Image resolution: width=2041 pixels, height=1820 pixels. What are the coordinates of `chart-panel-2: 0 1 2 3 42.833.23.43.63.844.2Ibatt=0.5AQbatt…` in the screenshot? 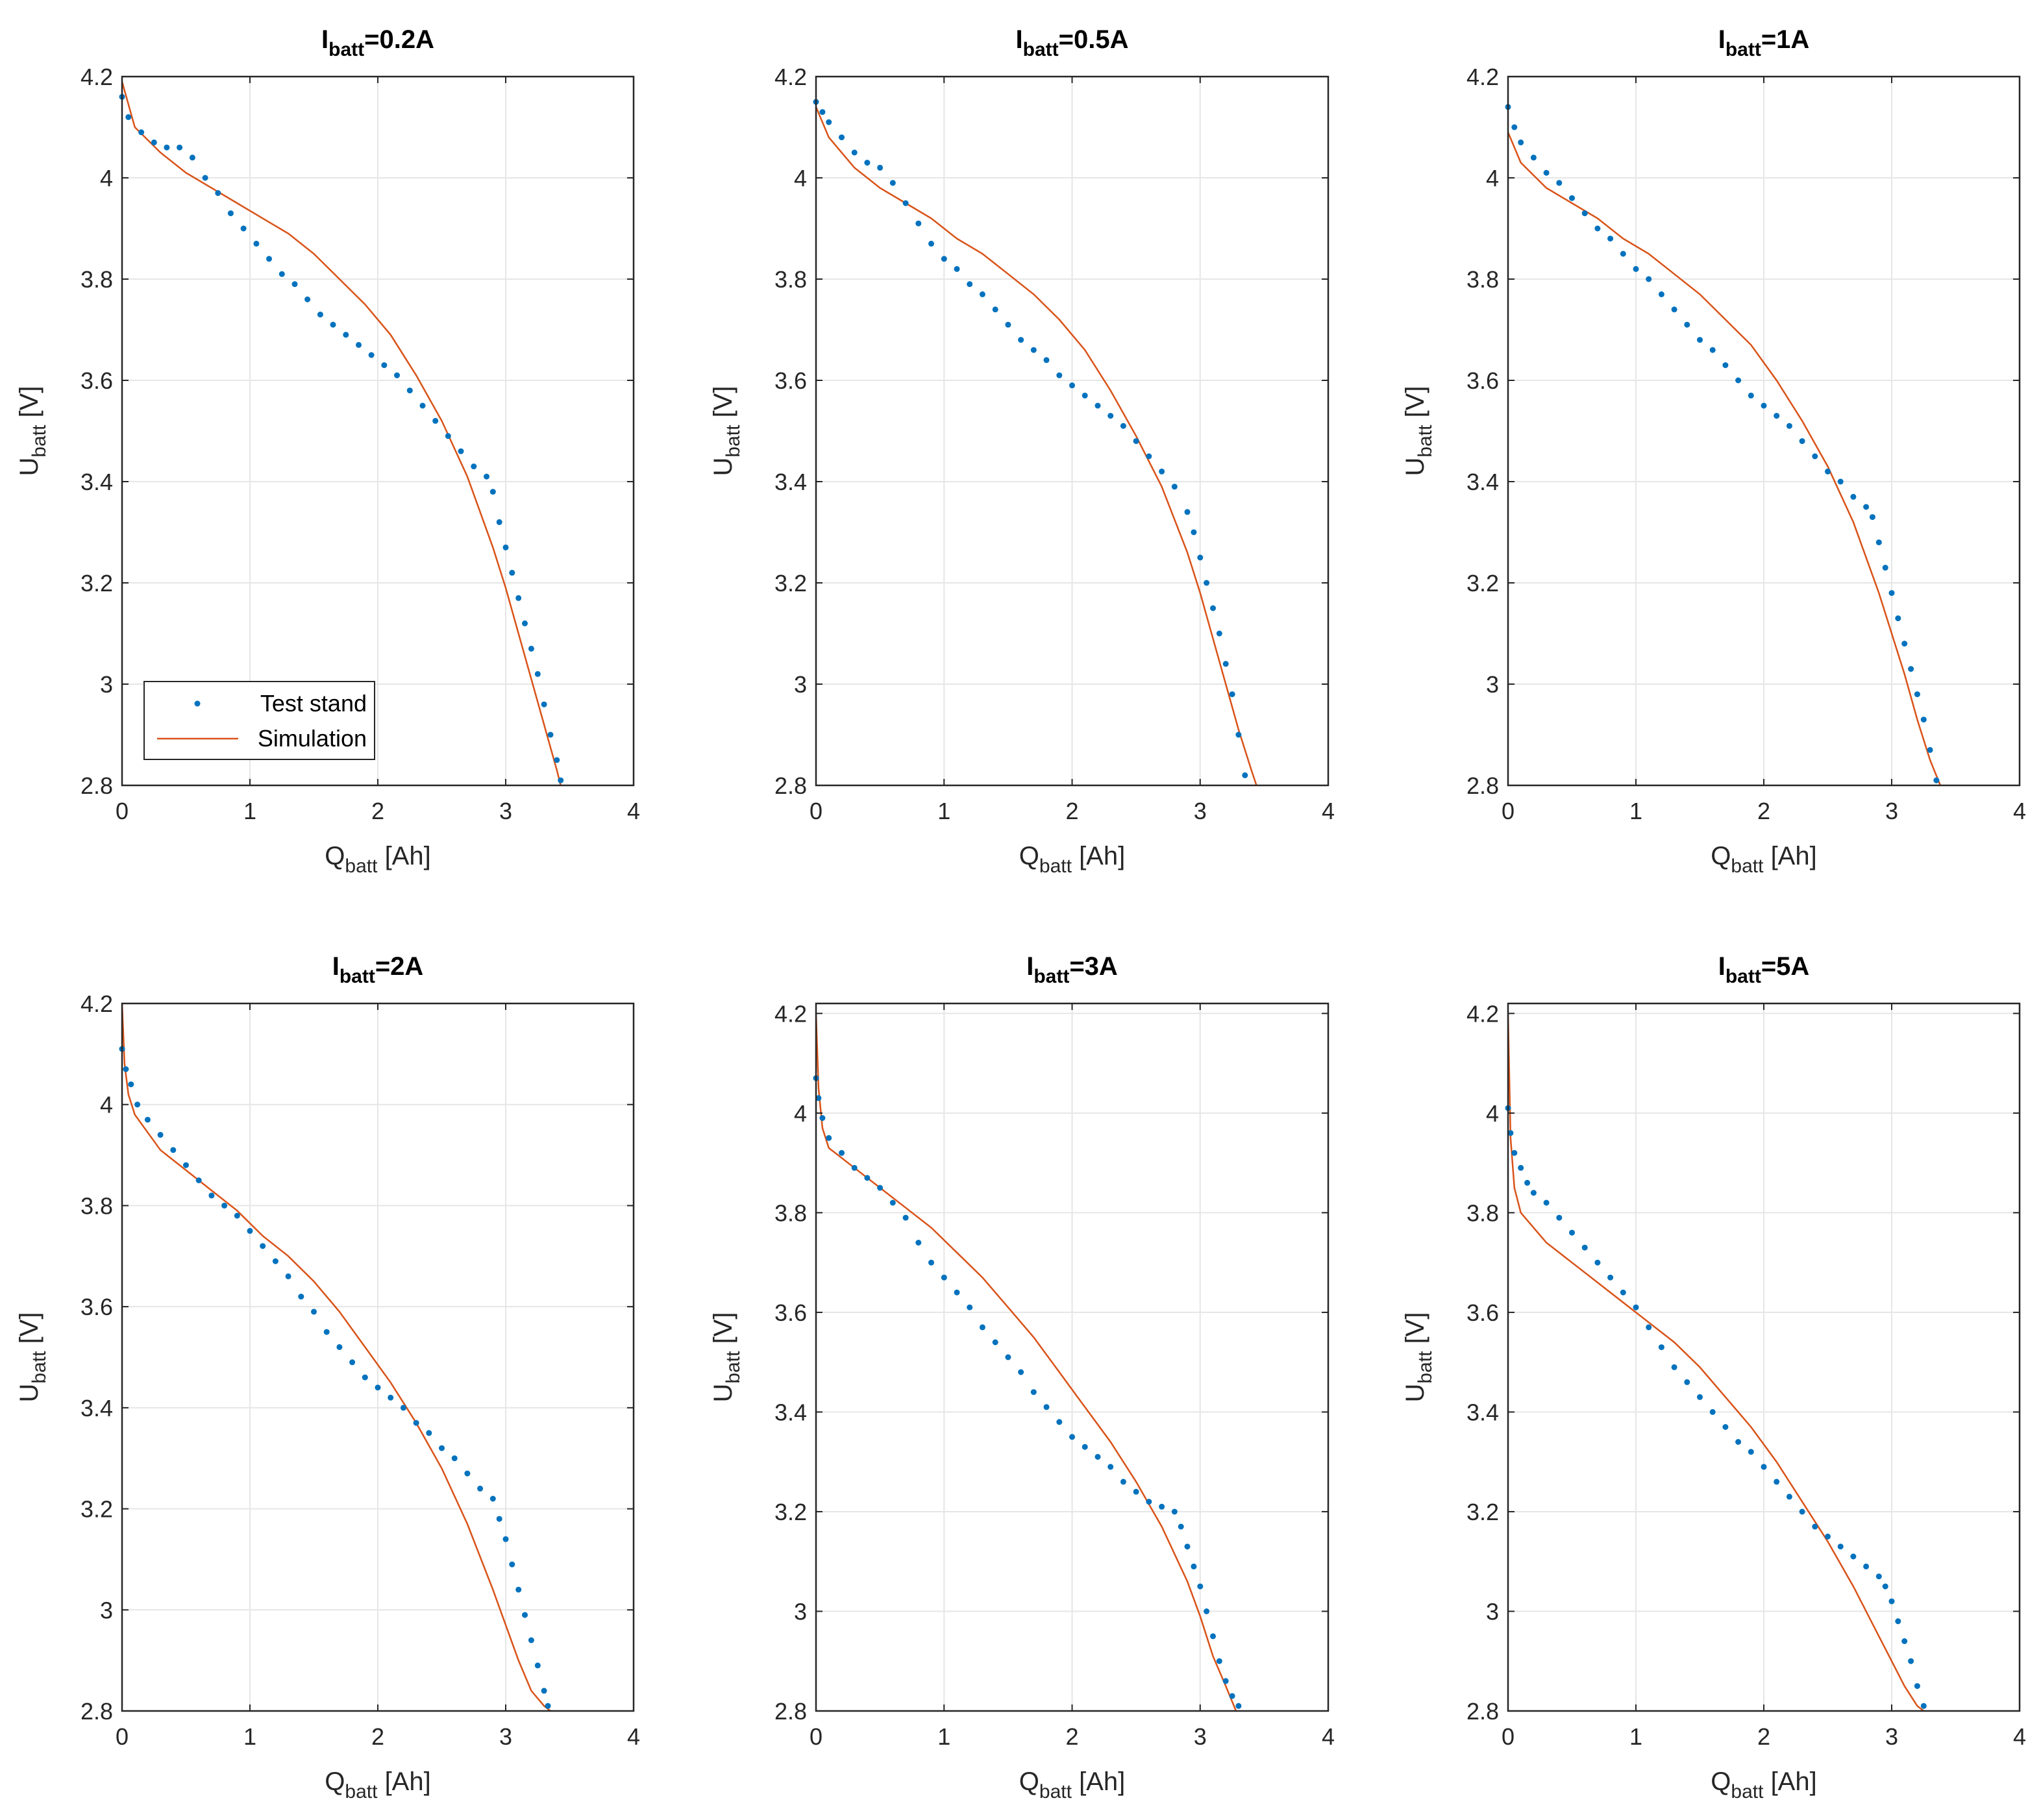 It's located at (1022, 451).